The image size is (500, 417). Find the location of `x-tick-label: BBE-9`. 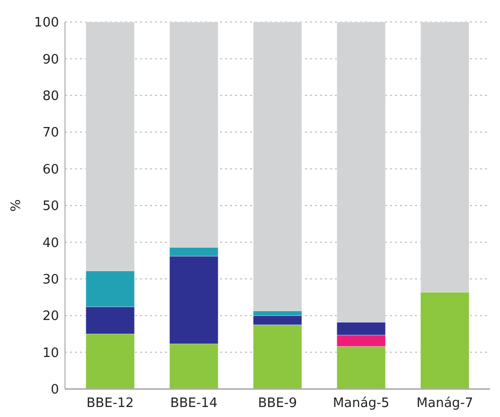

x-tick-label: BBE-9 is located at coordinates (278, 403).